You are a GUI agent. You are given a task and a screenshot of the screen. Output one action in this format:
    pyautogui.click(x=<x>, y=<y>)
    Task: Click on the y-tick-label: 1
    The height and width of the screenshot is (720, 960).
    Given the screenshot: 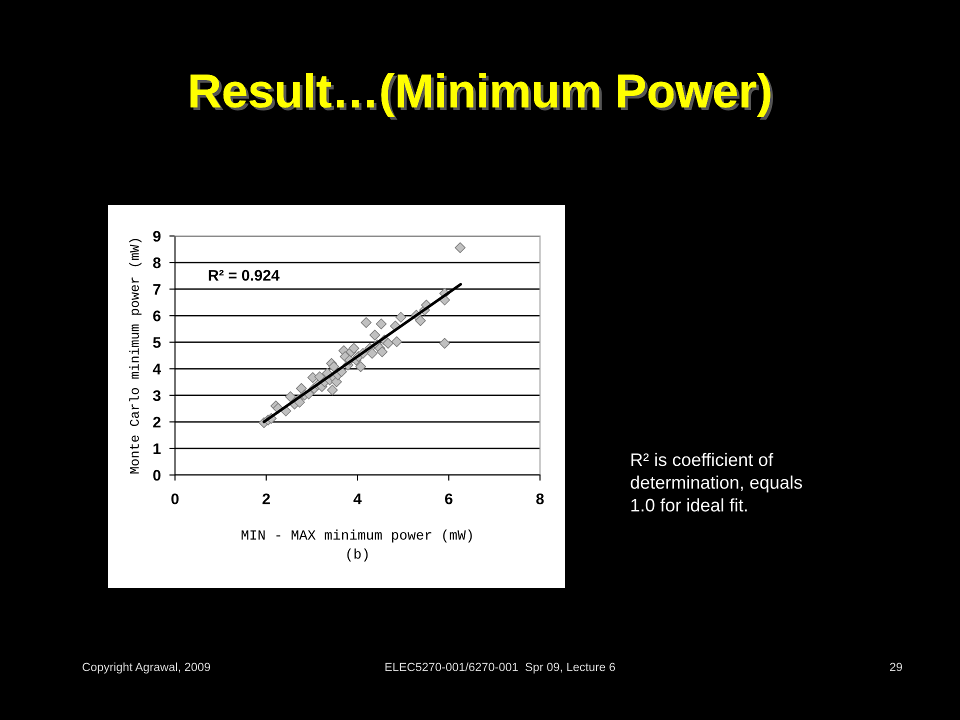 What is the action you would take?
    pyautogui.click(x=157, y=448)
    